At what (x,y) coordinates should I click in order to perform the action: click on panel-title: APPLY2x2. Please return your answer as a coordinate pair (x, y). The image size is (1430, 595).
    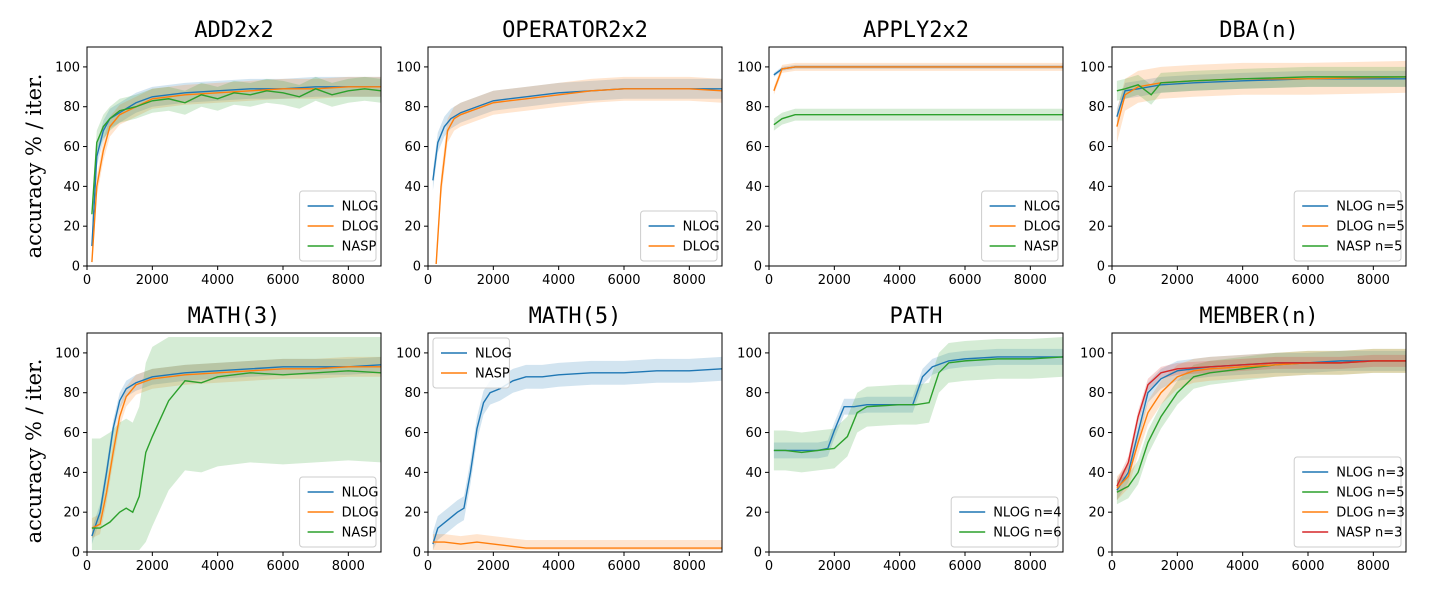
    Looking at the image, I should click on (916, 30).